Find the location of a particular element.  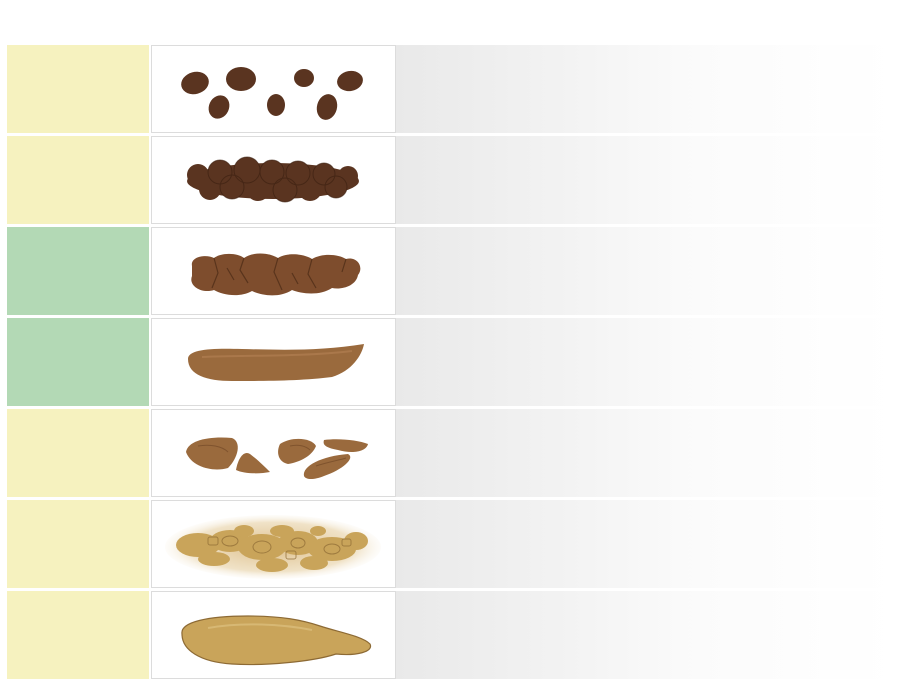

lumpy-sausage-icon is located at coordinates (273, 179).